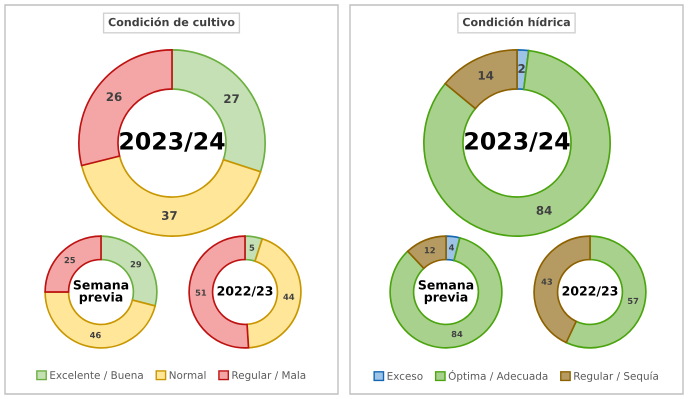 The height and width of the screenshot is (399, 700). I want to click on data-label: 14, so click(486, 75).